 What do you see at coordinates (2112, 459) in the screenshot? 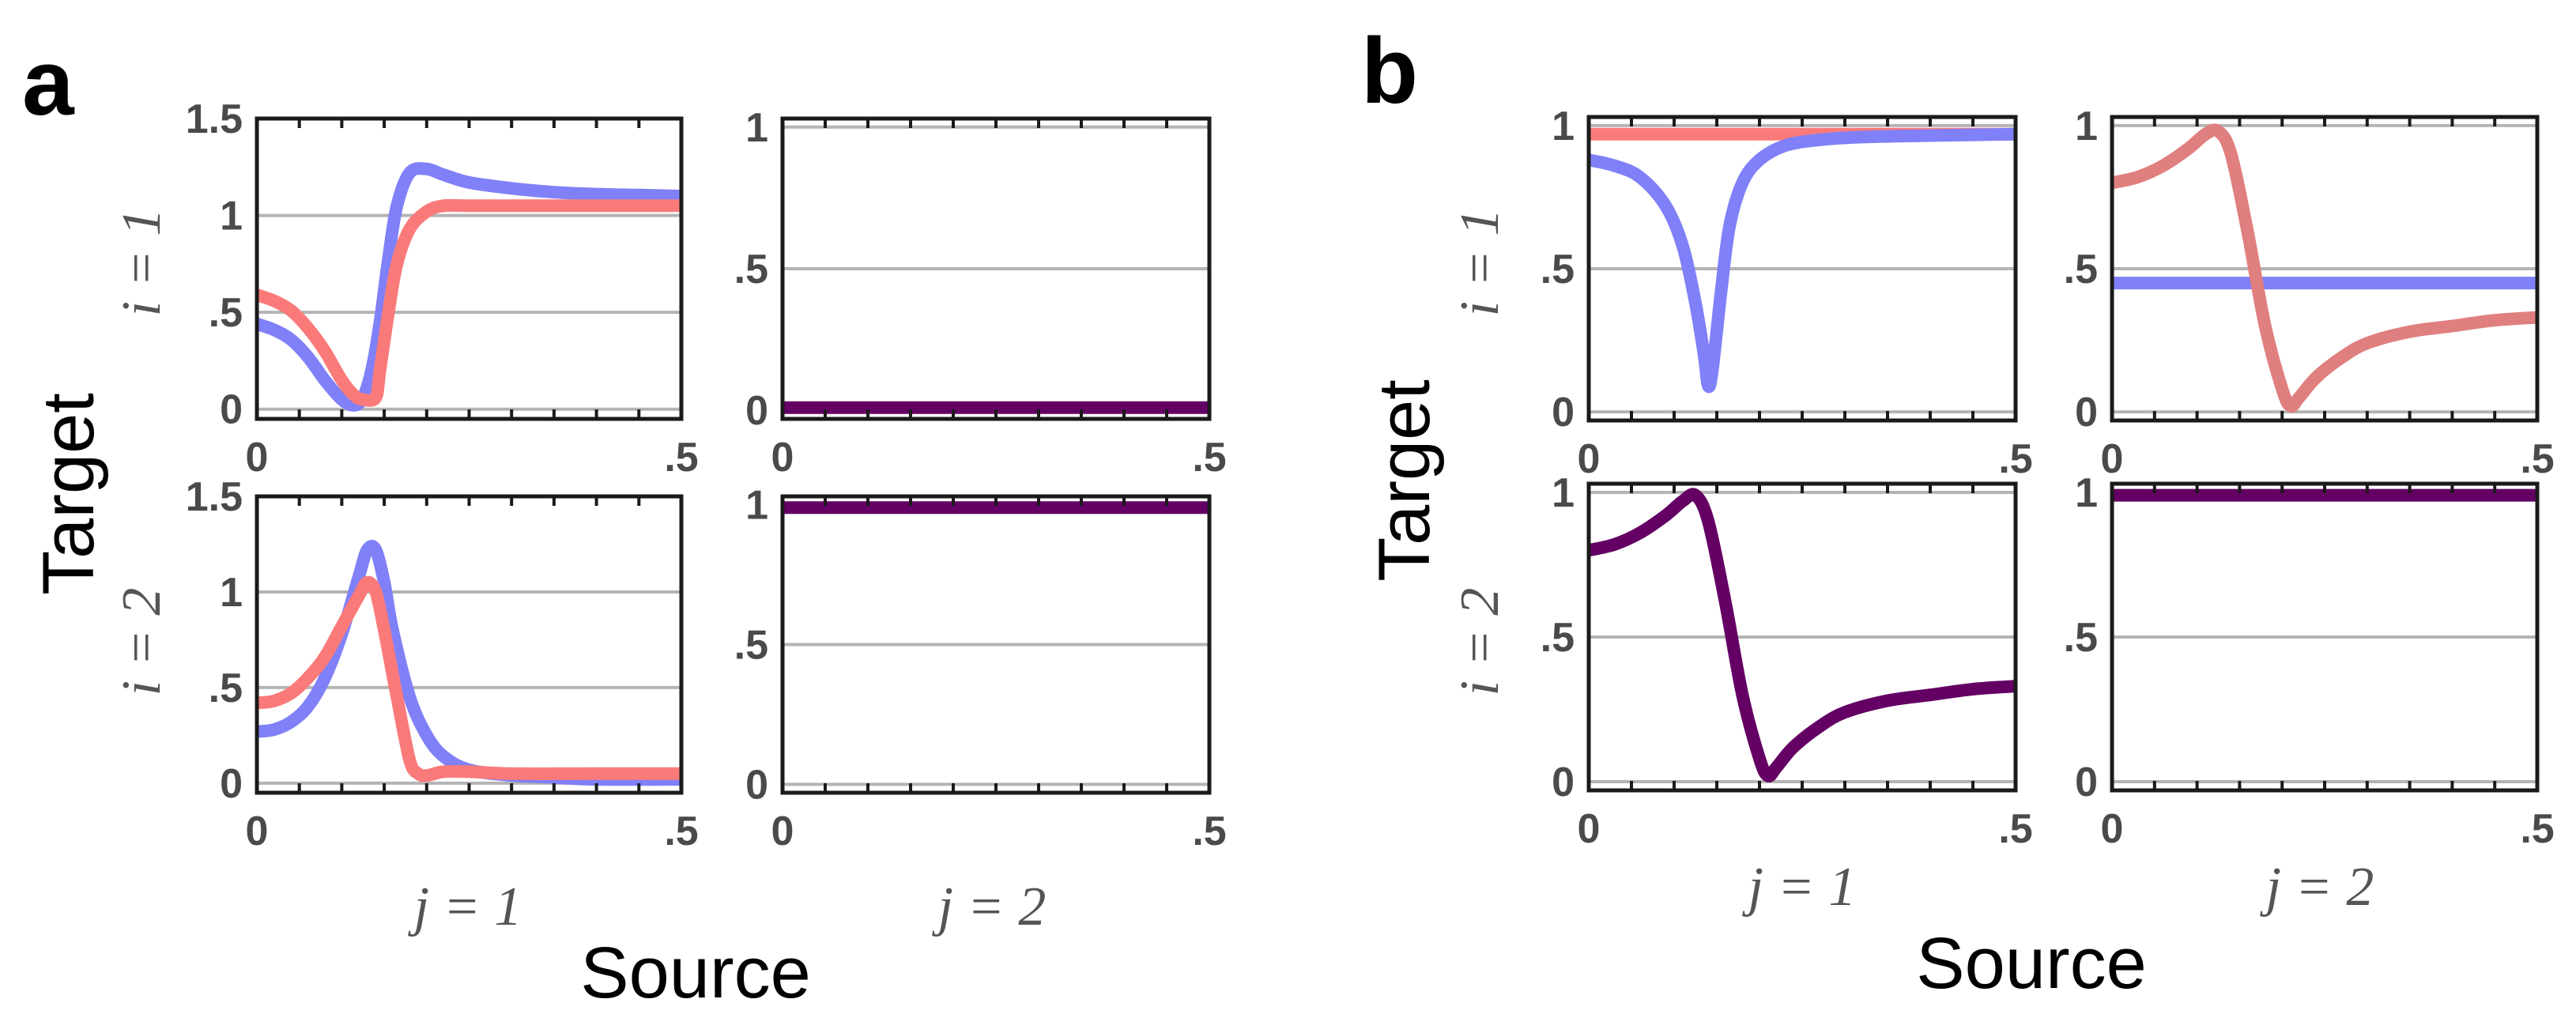
I see `panel-b-i1-j2-xtick-label-0: 0` at bounding box center [2112, 459].